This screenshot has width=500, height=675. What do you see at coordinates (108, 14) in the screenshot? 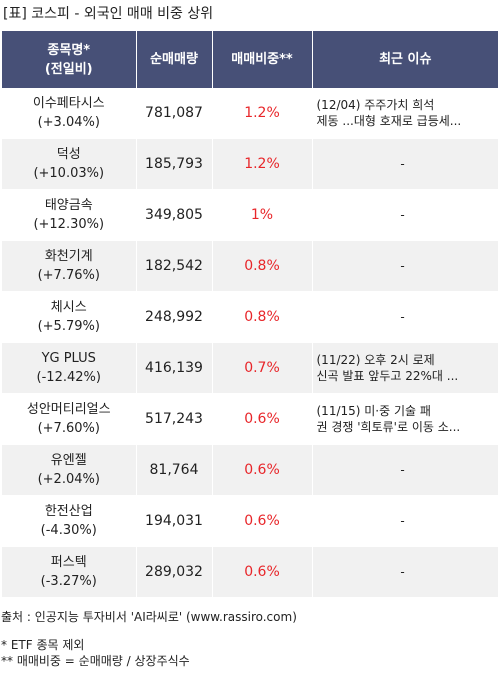
I see `page-title: [표] 코스피 - 외국인 매매 비중 상위` at bounding box center [108, 14].